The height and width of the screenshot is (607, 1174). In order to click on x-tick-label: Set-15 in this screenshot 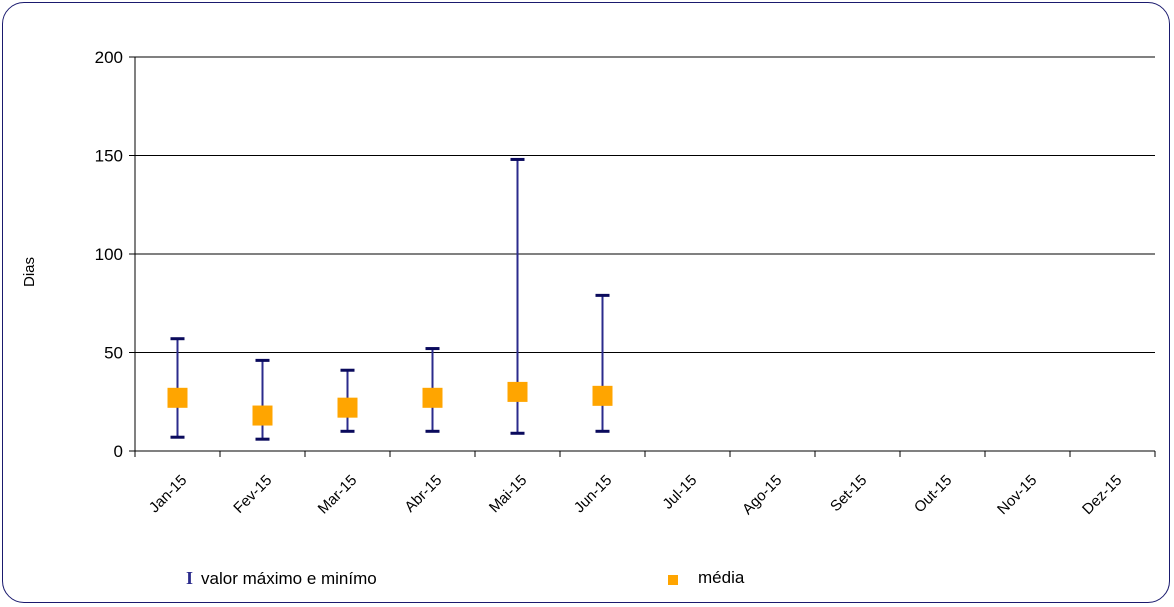, I will do `click(848, 493)`.